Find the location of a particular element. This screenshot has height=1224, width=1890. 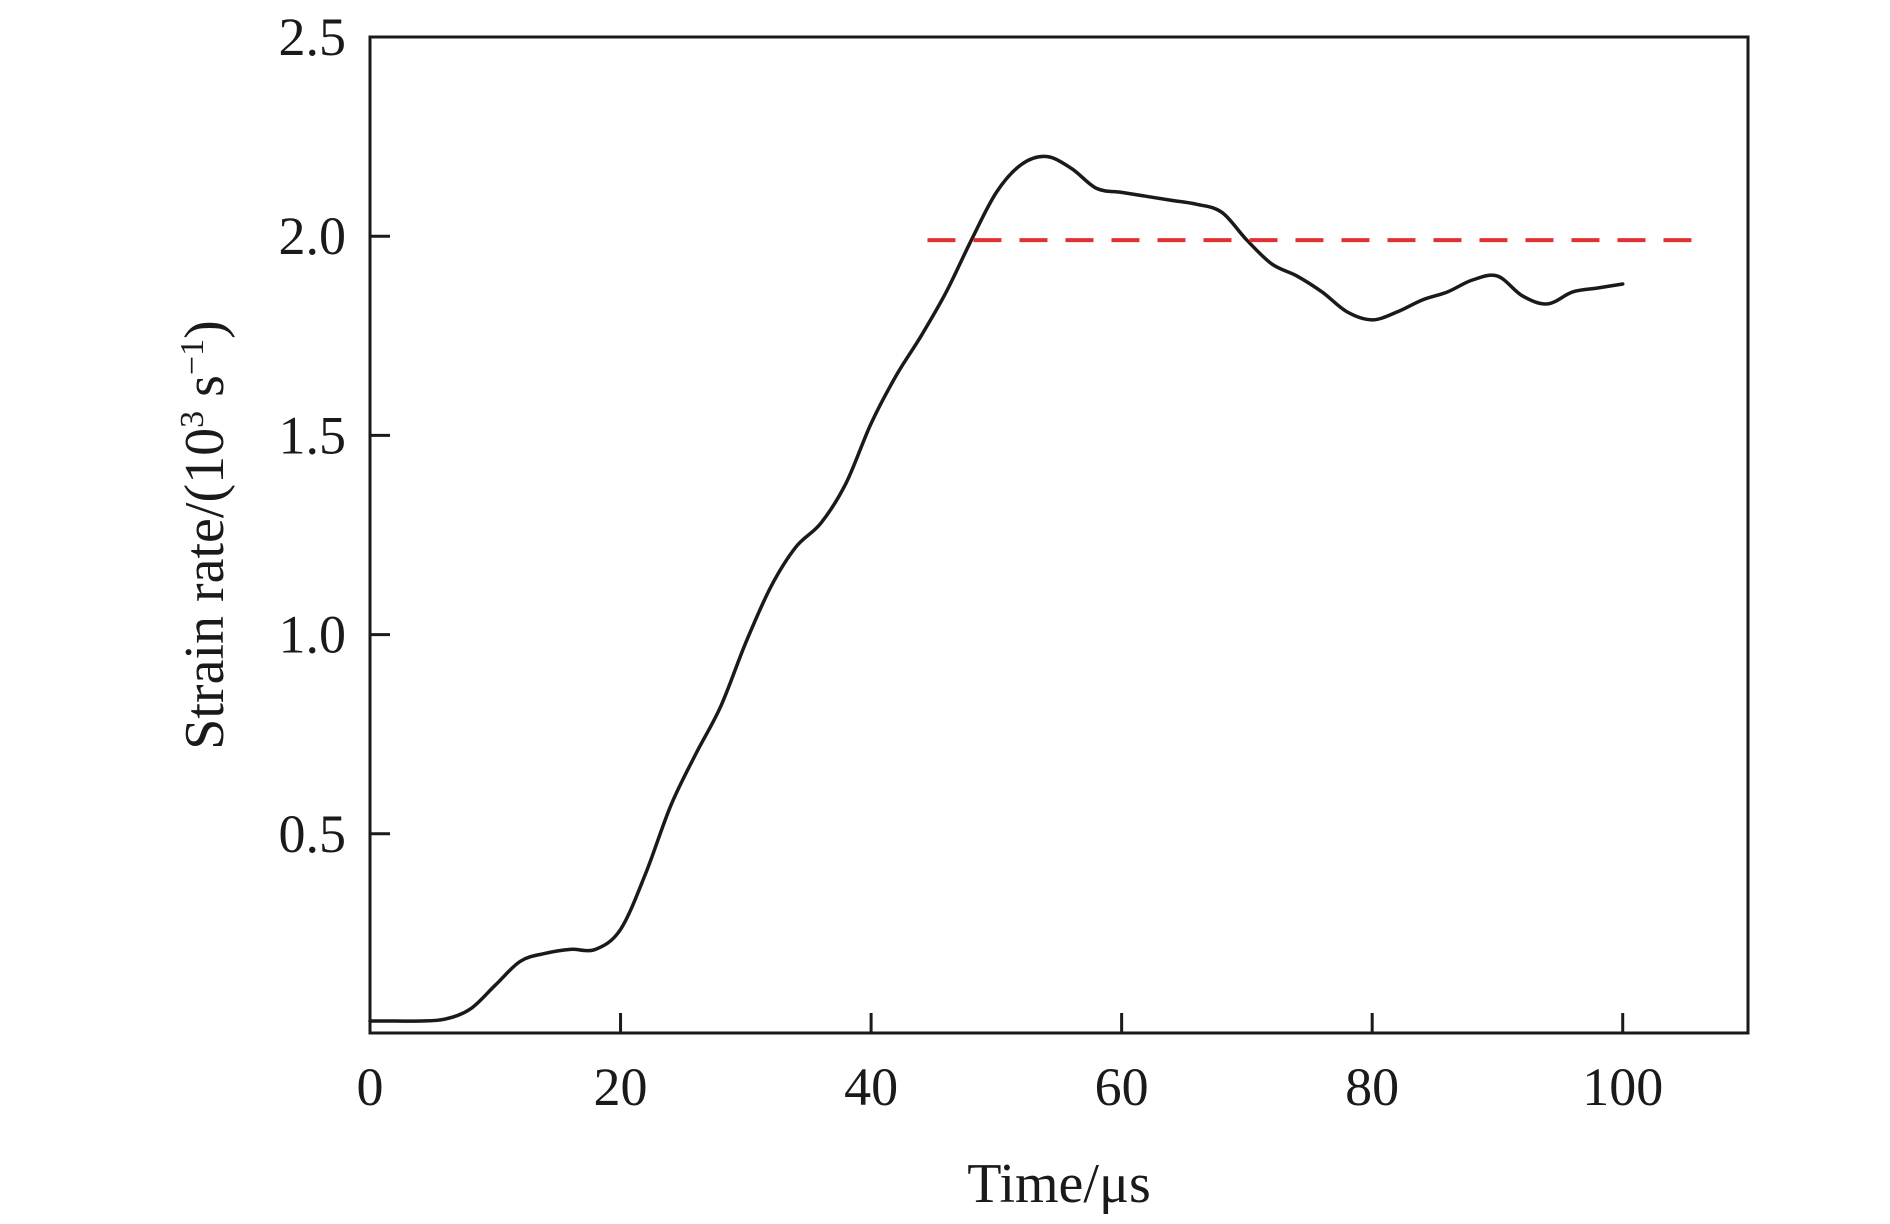

y-axis-title-exponent-1: 3 is located at coordinates (192, 419).